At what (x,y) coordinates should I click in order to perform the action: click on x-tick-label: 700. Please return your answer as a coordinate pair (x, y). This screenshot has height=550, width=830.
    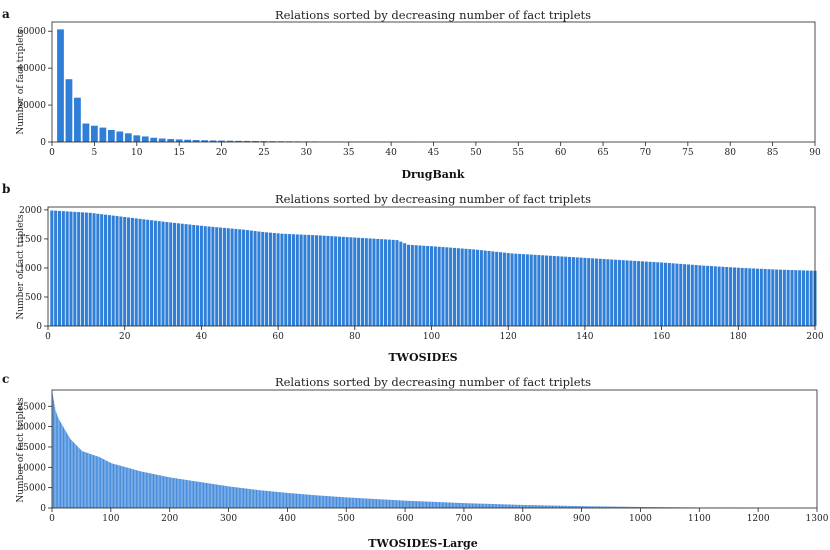
    Looking at the image, I should click on (463, 519).